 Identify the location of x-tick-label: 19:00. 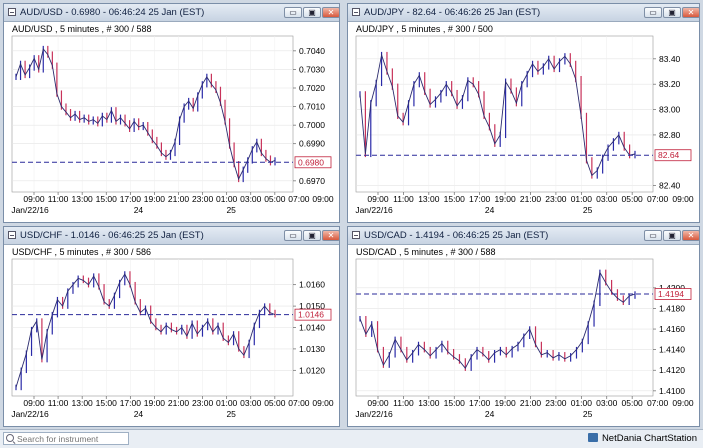
(155, 199).